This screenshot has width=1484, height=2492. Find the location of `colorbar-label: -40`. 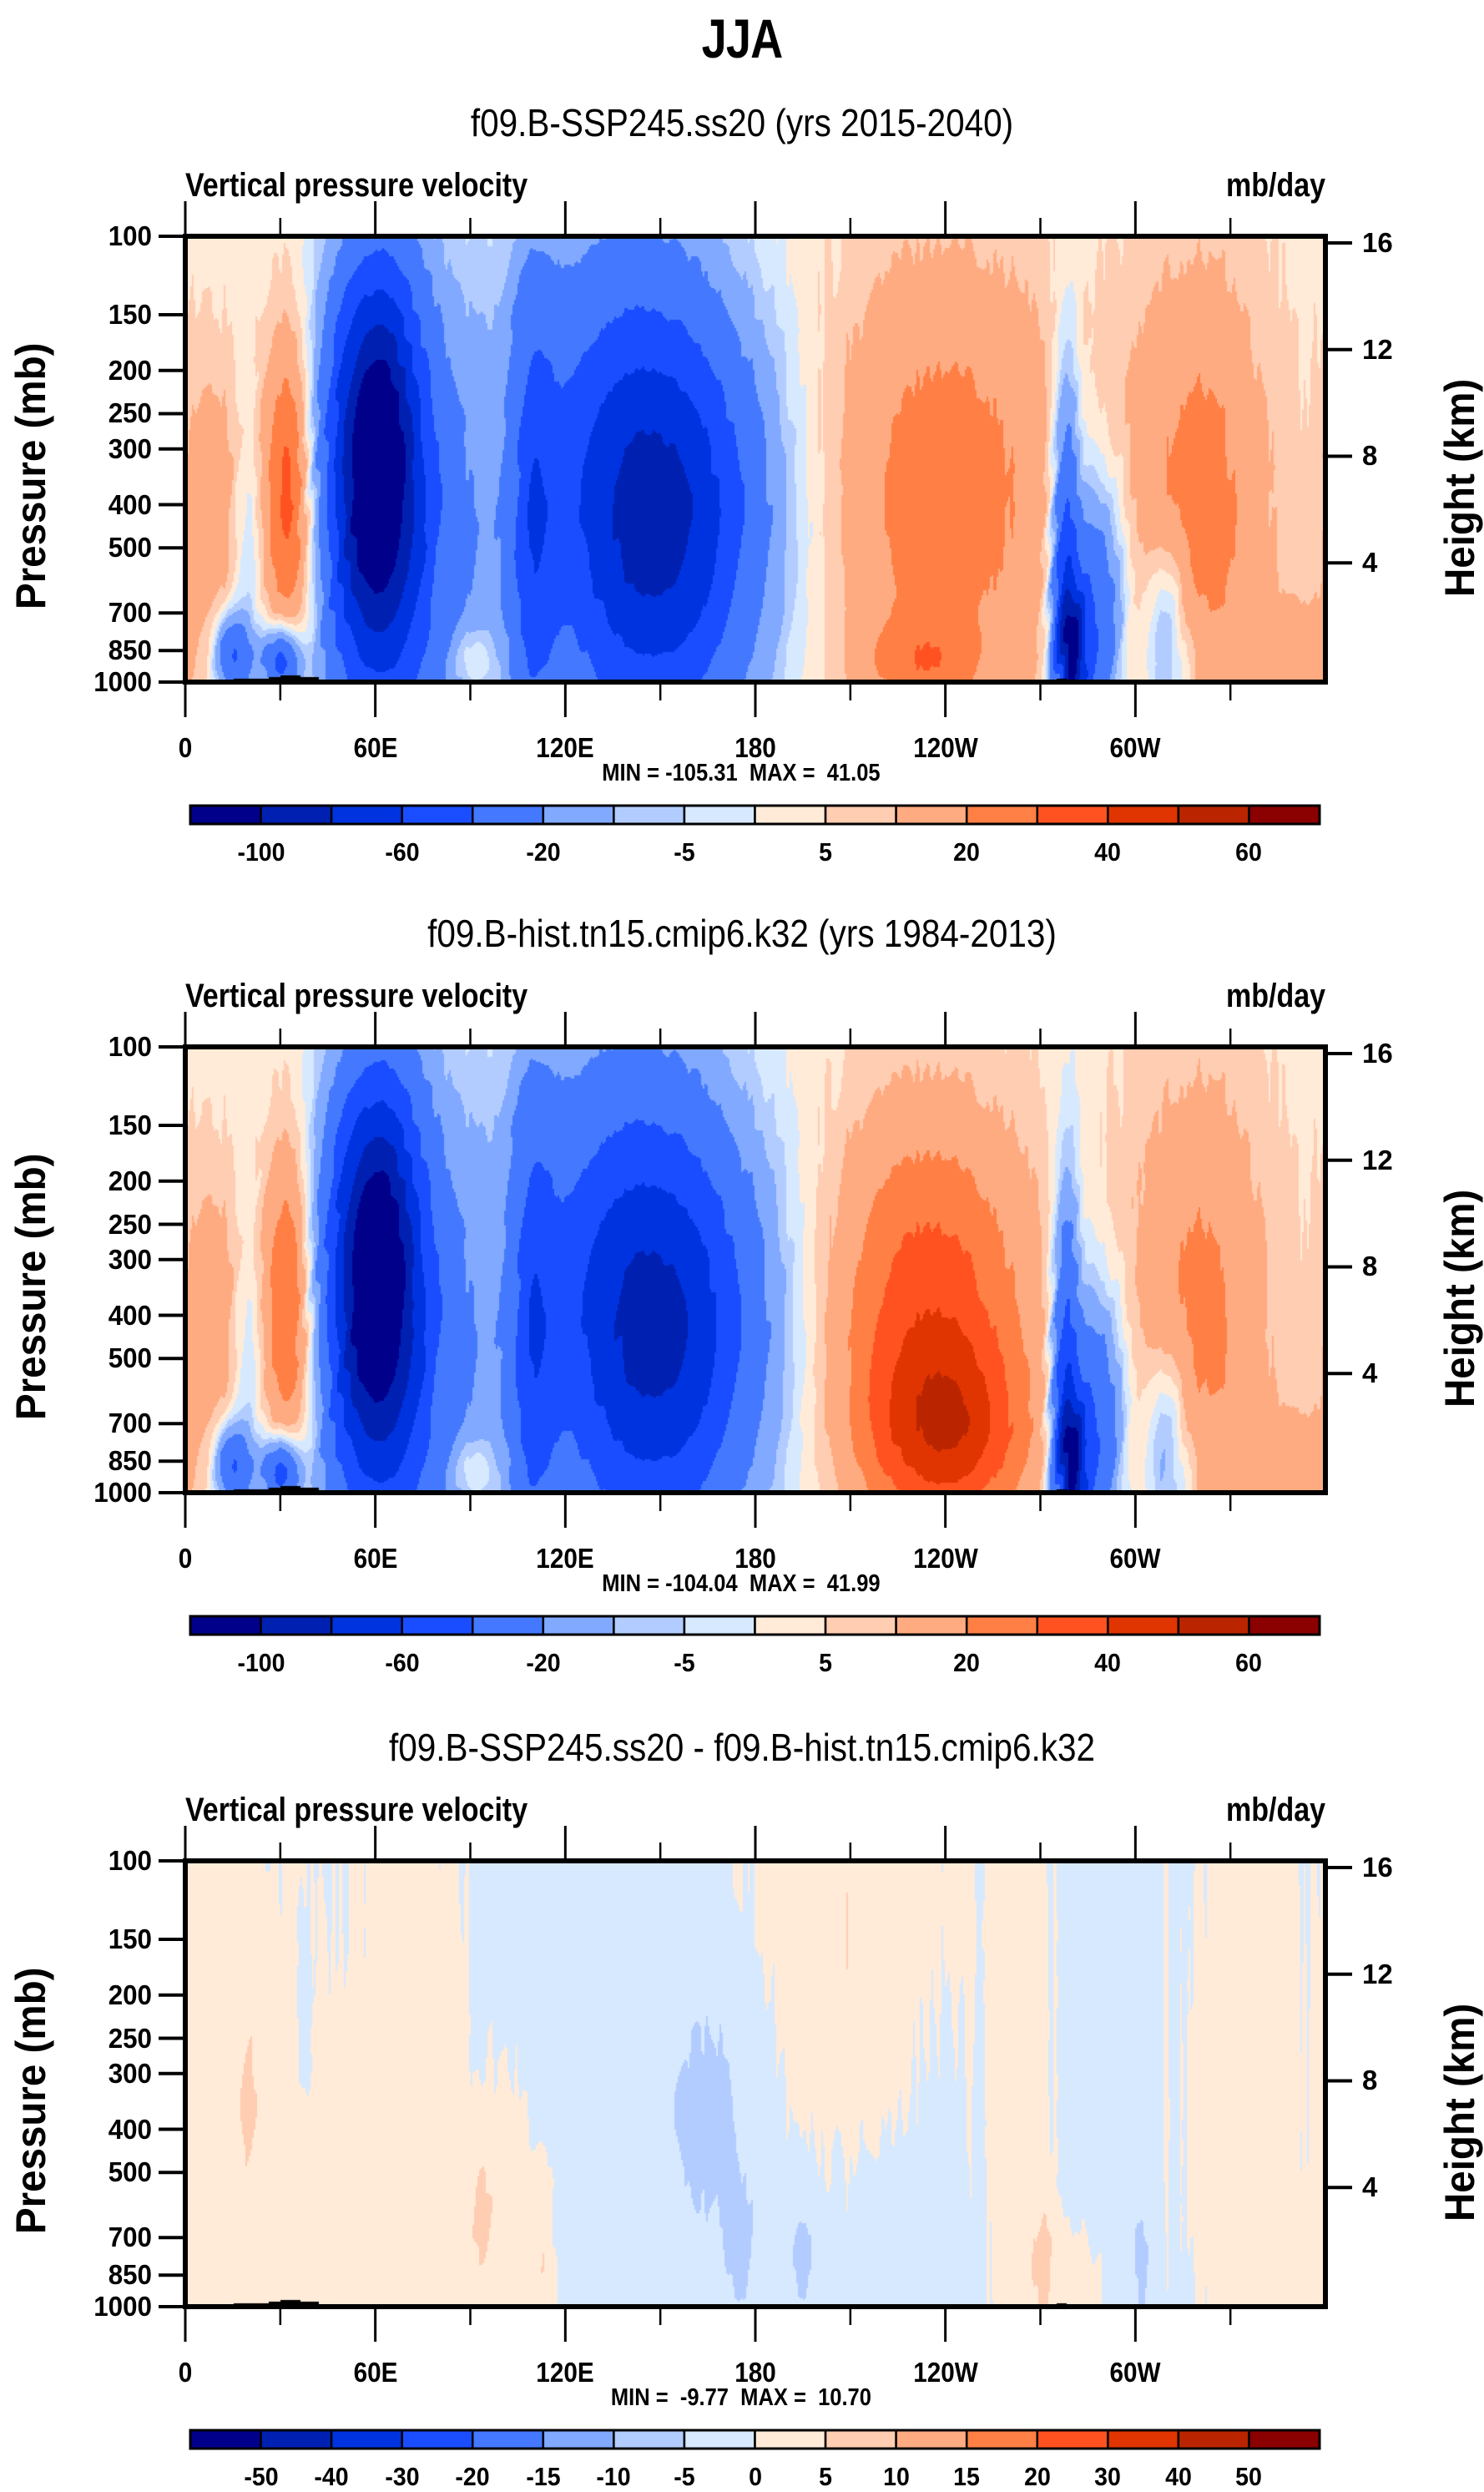

colorbar-label: -40 is located at coordinates (331, 2477).